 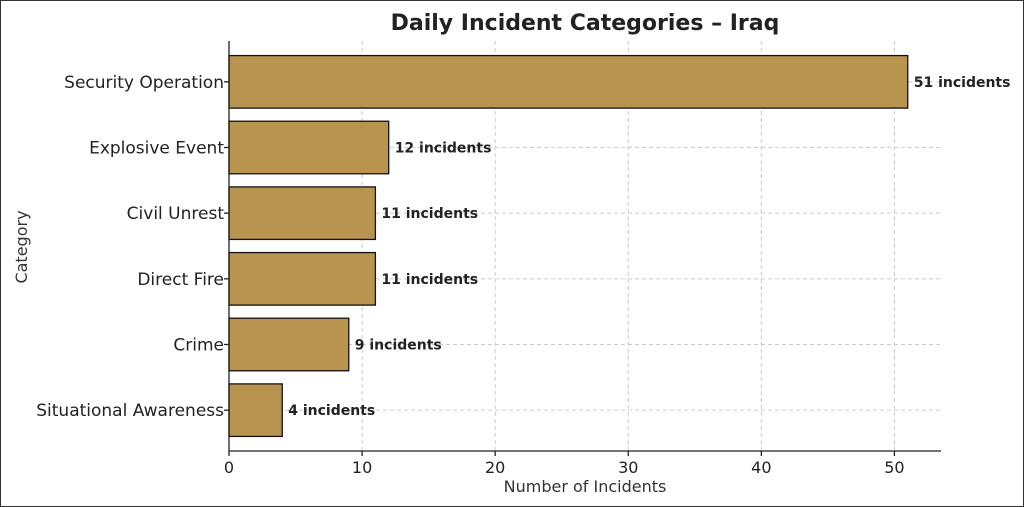 I want to click on x-tick-label: 10, so click(x=362, y=467).